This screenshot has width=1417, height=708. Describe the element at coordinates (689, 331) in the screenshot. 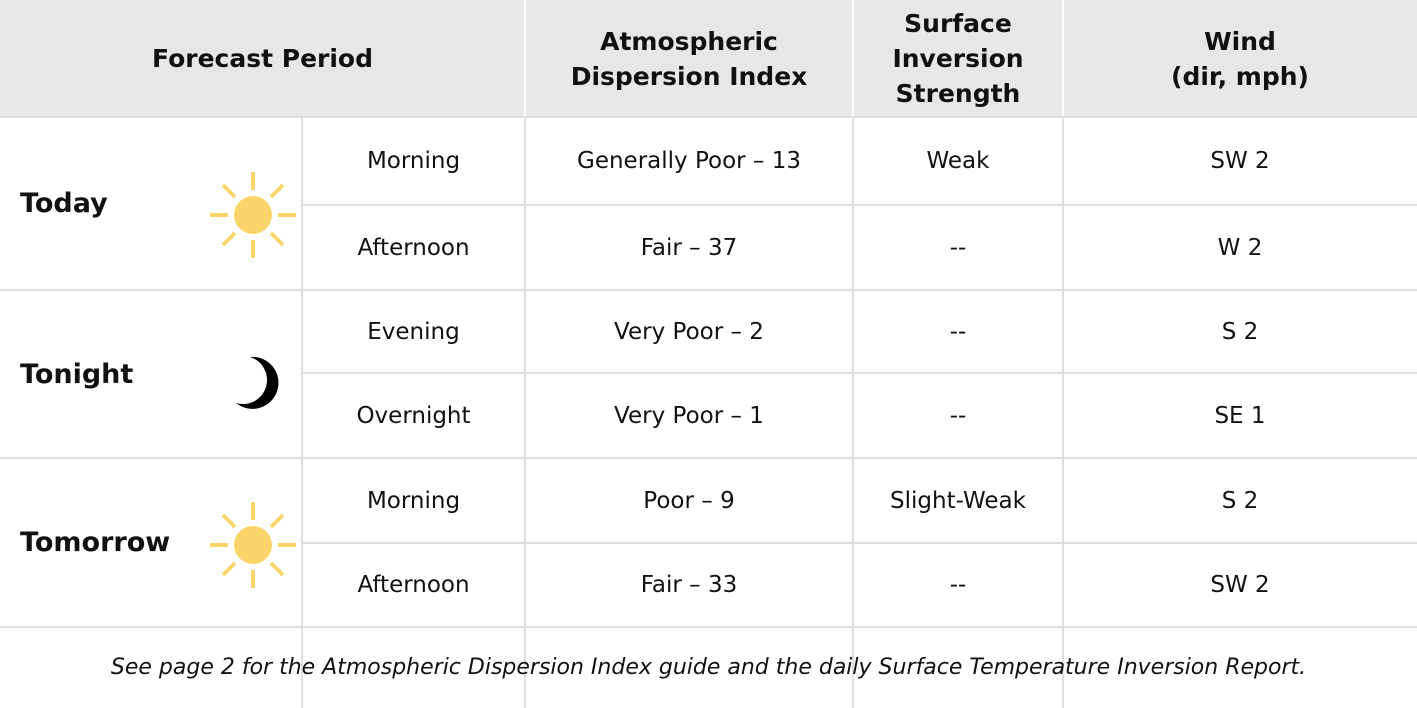

I see `cell-dispersion: Very Poor – 2` at that location.